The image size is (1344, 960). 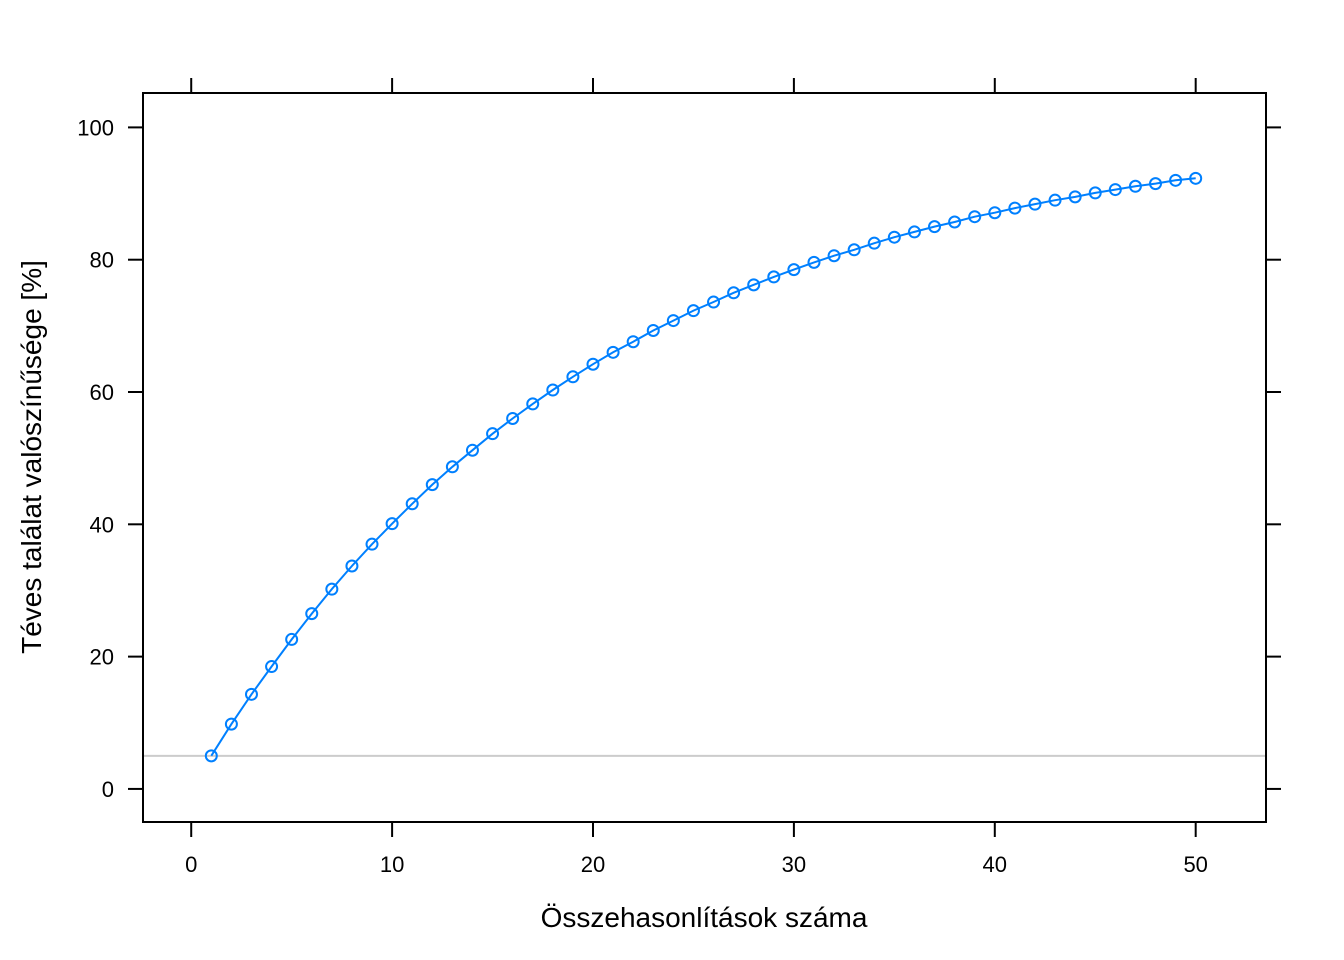 What do you see at coordinates (392, 864) in the screenshot?
I see `x-tick-label: 10` at bounding box center [392, 864].